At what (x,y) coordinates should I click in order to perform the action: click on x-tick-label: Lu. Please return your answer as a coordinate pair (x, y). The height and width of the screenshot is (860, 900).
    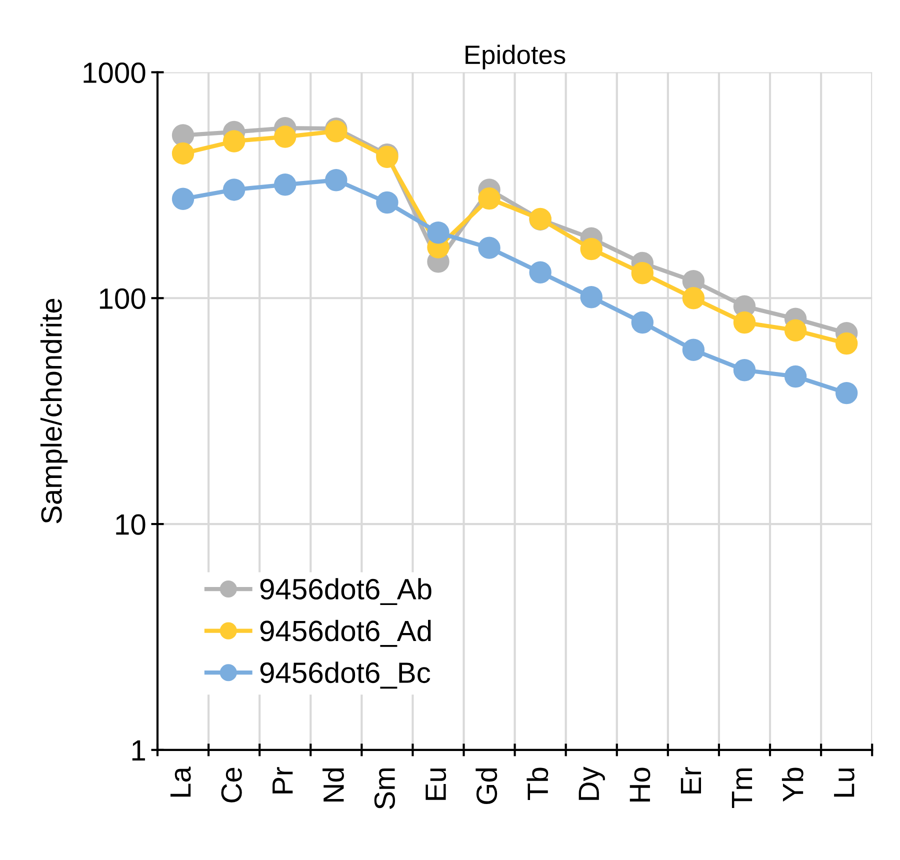
    Looking at the image, I should click on (844, 782).